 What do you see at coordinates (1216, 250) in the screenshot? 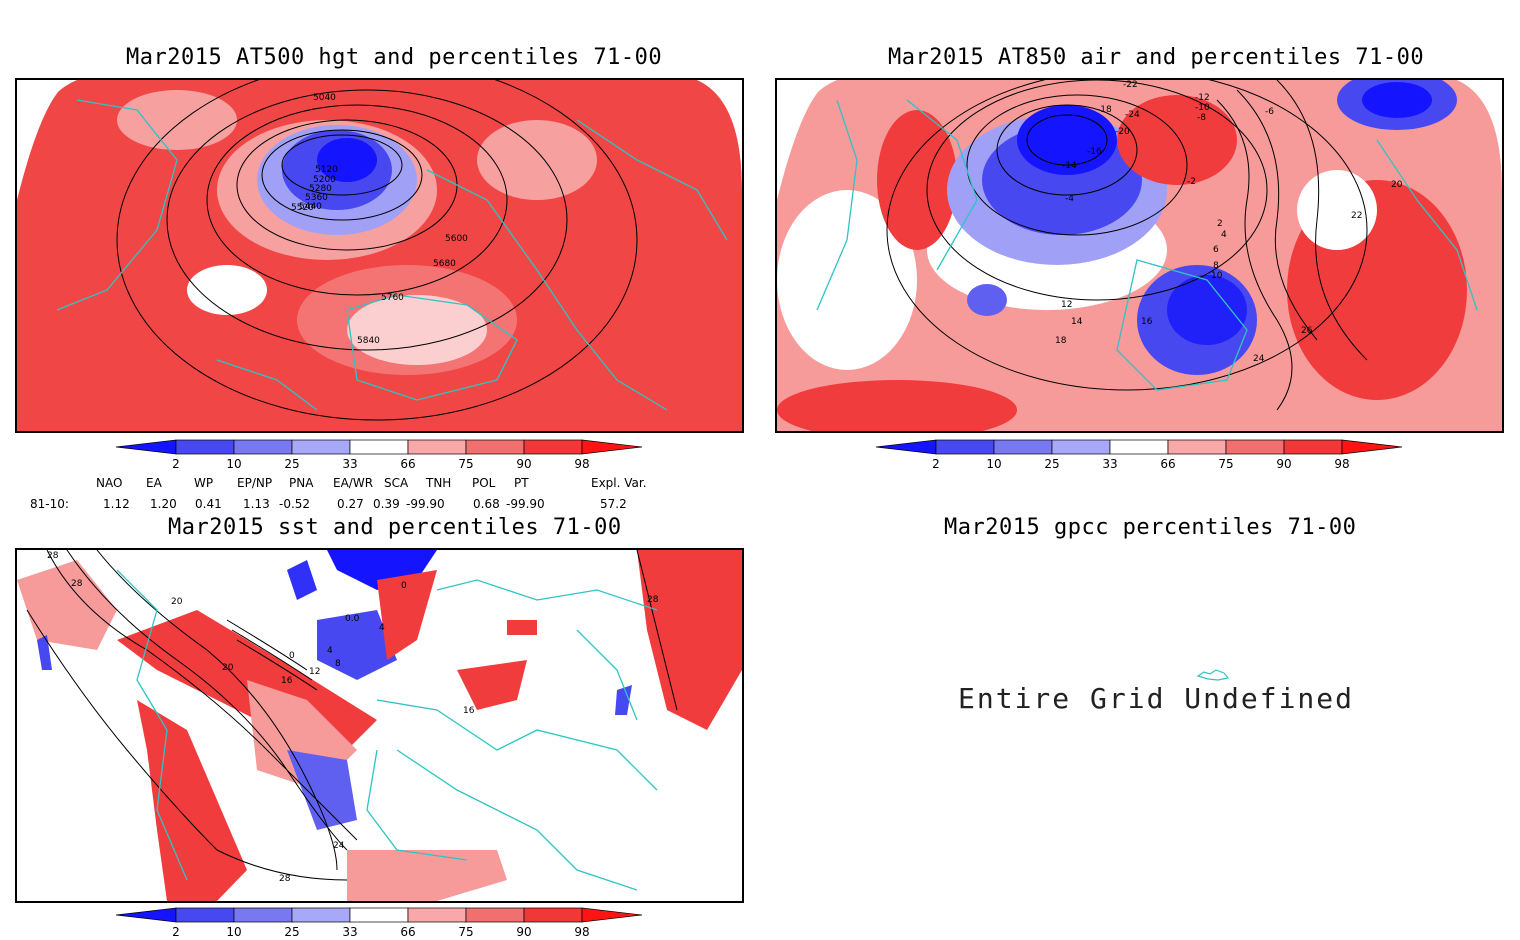
I see `contour-label: 6` at bounding box center [1216, 250].